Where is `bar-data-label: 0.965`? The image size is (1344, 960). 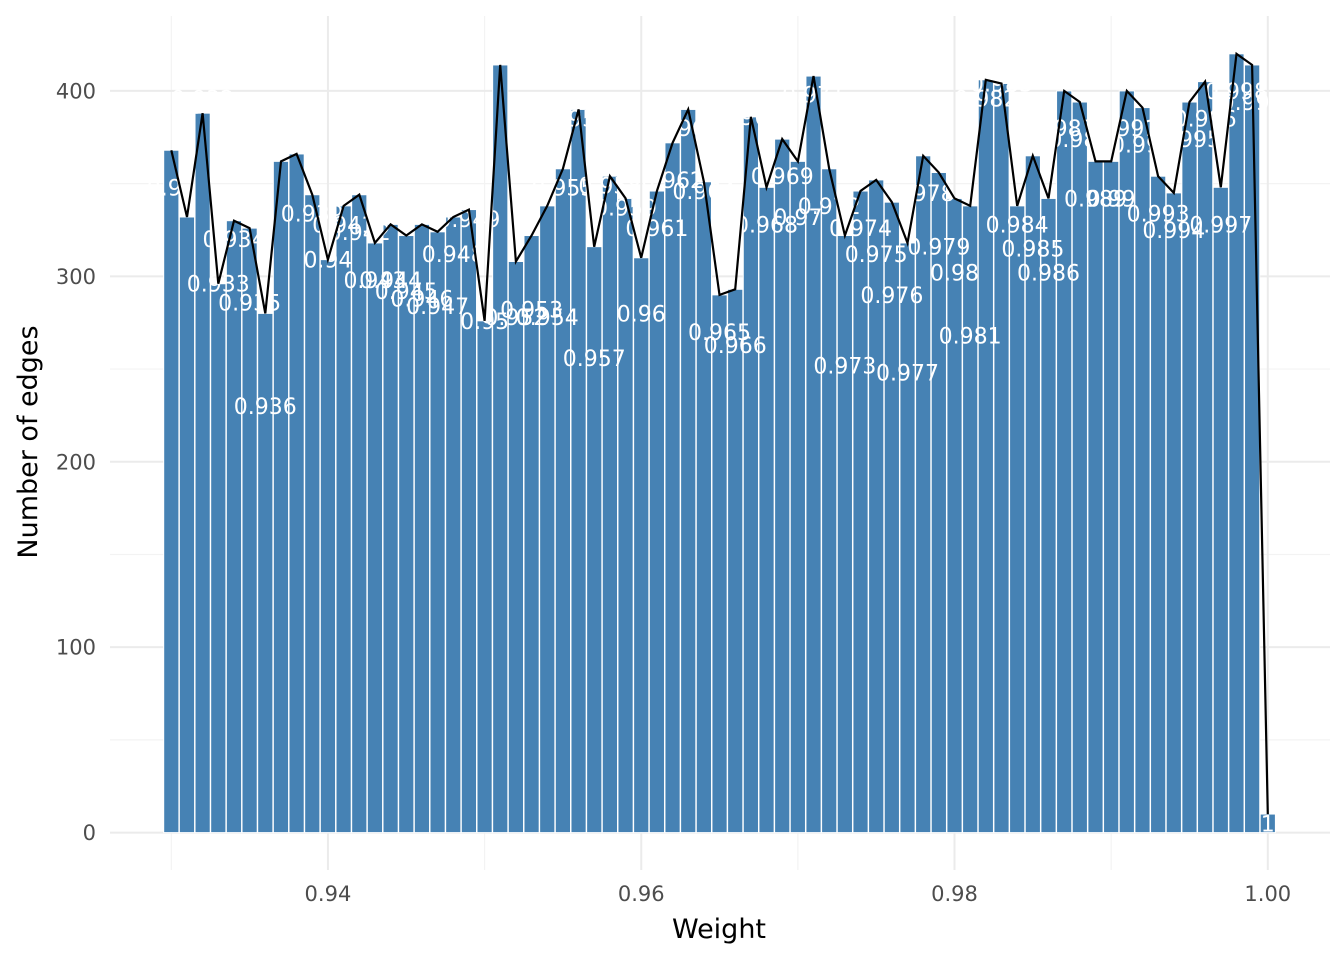
bar-data-label: 0.965 is located at coordinates (719, 333).